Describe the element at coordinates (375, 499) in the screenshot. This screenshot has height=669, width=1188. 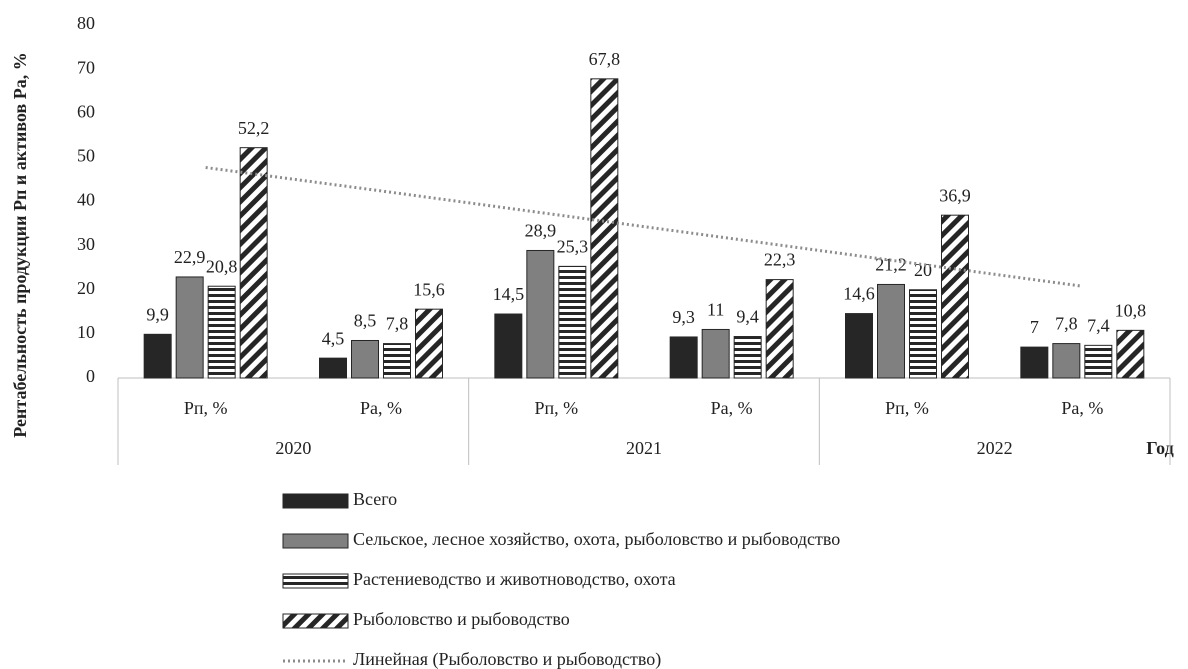
I see `legend-label: Всего` at that location.